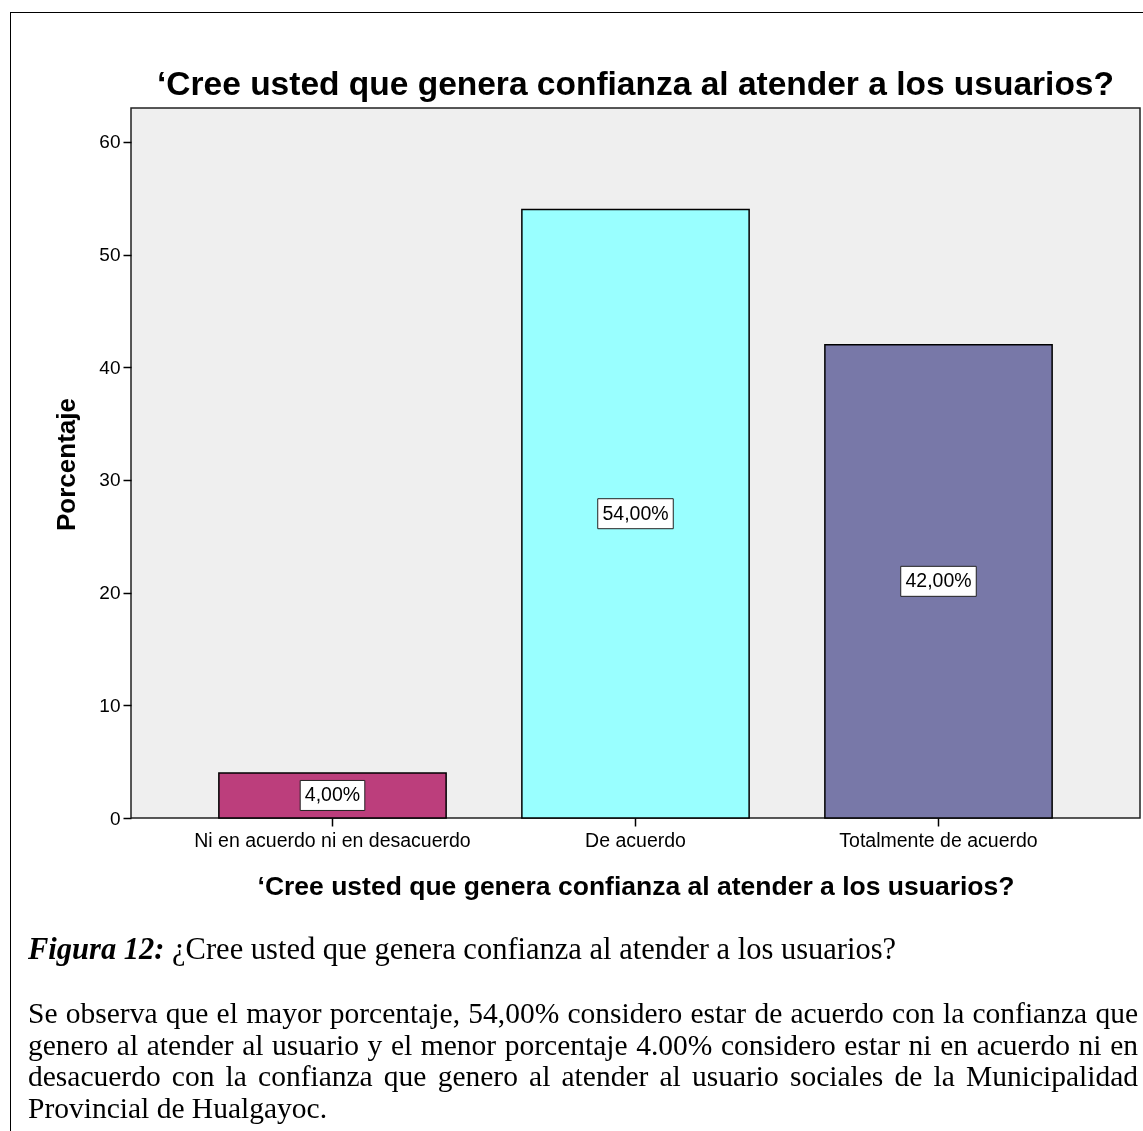 The image size is (1143, 1131). I want to click on x-tick-label: De acuerdo, so click(636, 839).